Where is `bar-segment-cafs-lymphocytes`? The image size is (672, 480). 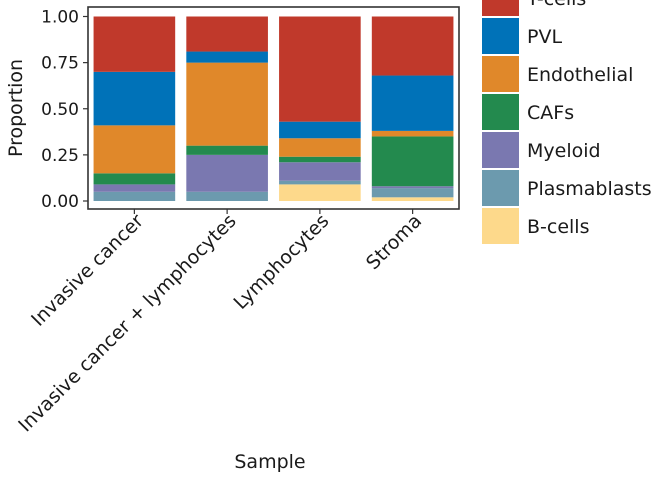 bar-segment-cafs-lymphocytes is located at coordinates (320, 159).